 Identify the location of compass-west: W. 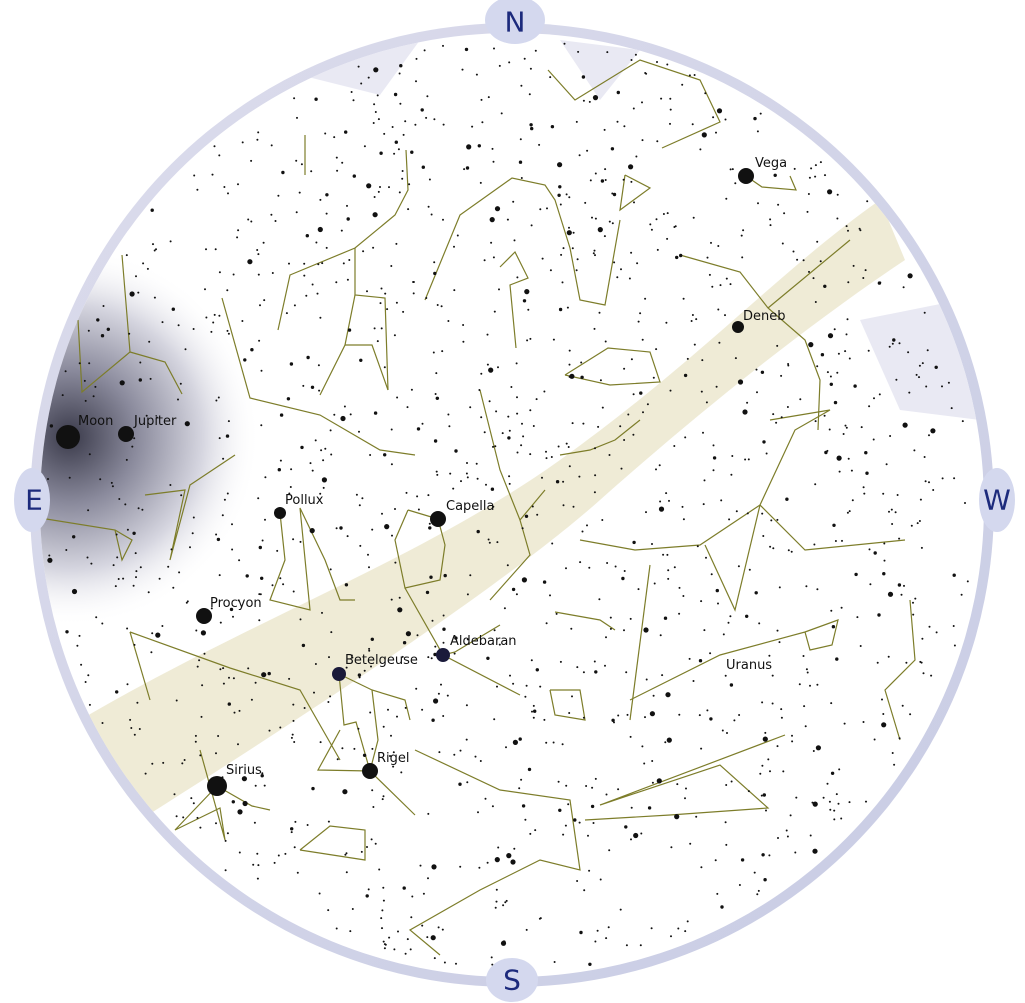
(997, 500).